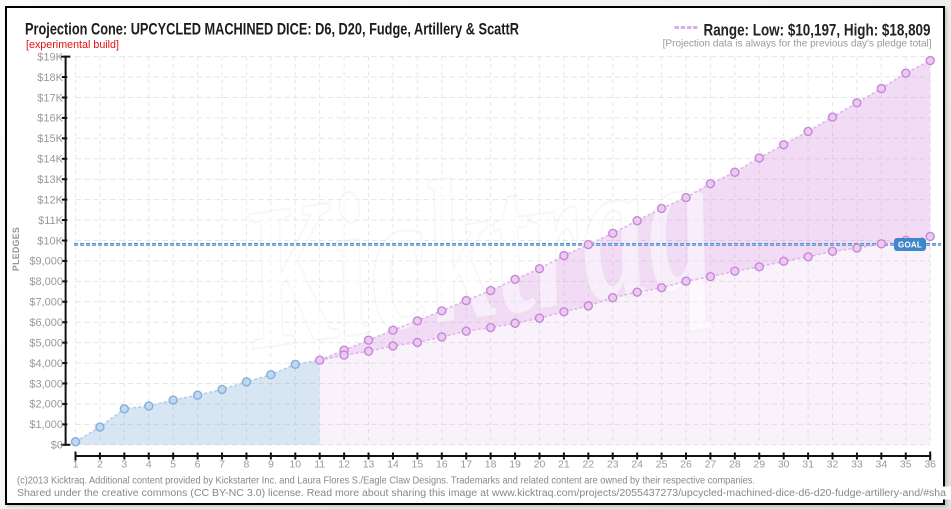 The height and width of the screenshot is (509, 951). I want to click on svg-text: 1, so click(76, 465).